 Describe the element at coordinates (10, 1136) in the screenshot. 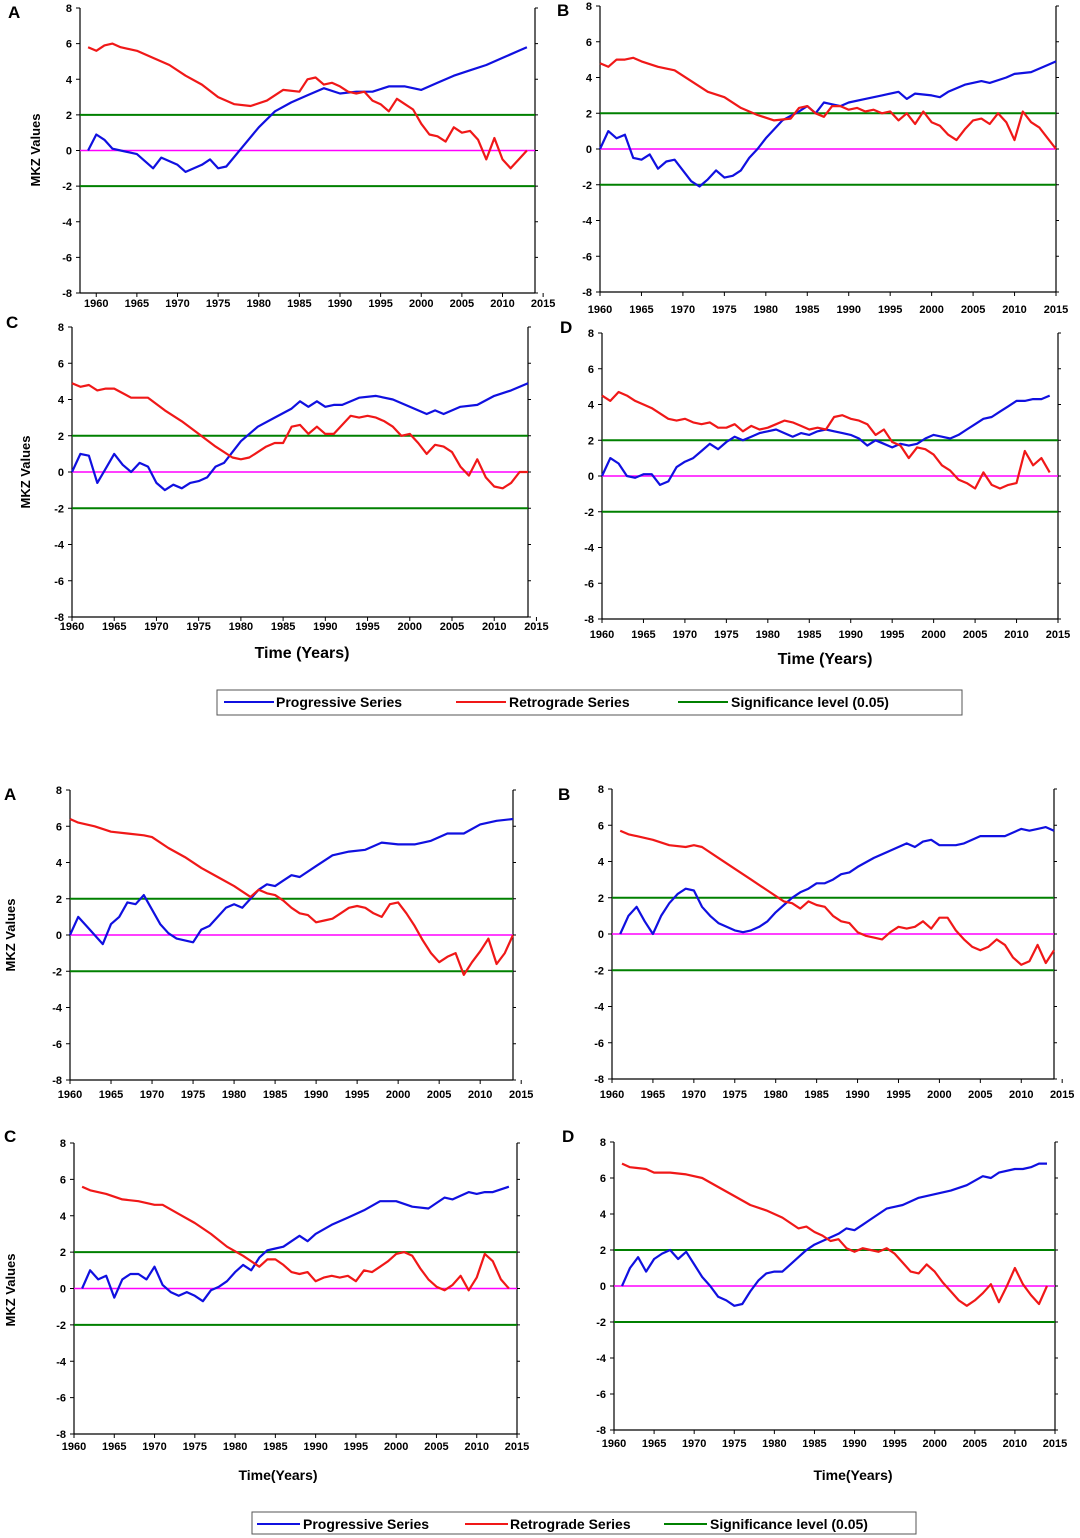

I see `panel-letter: C` at that location.